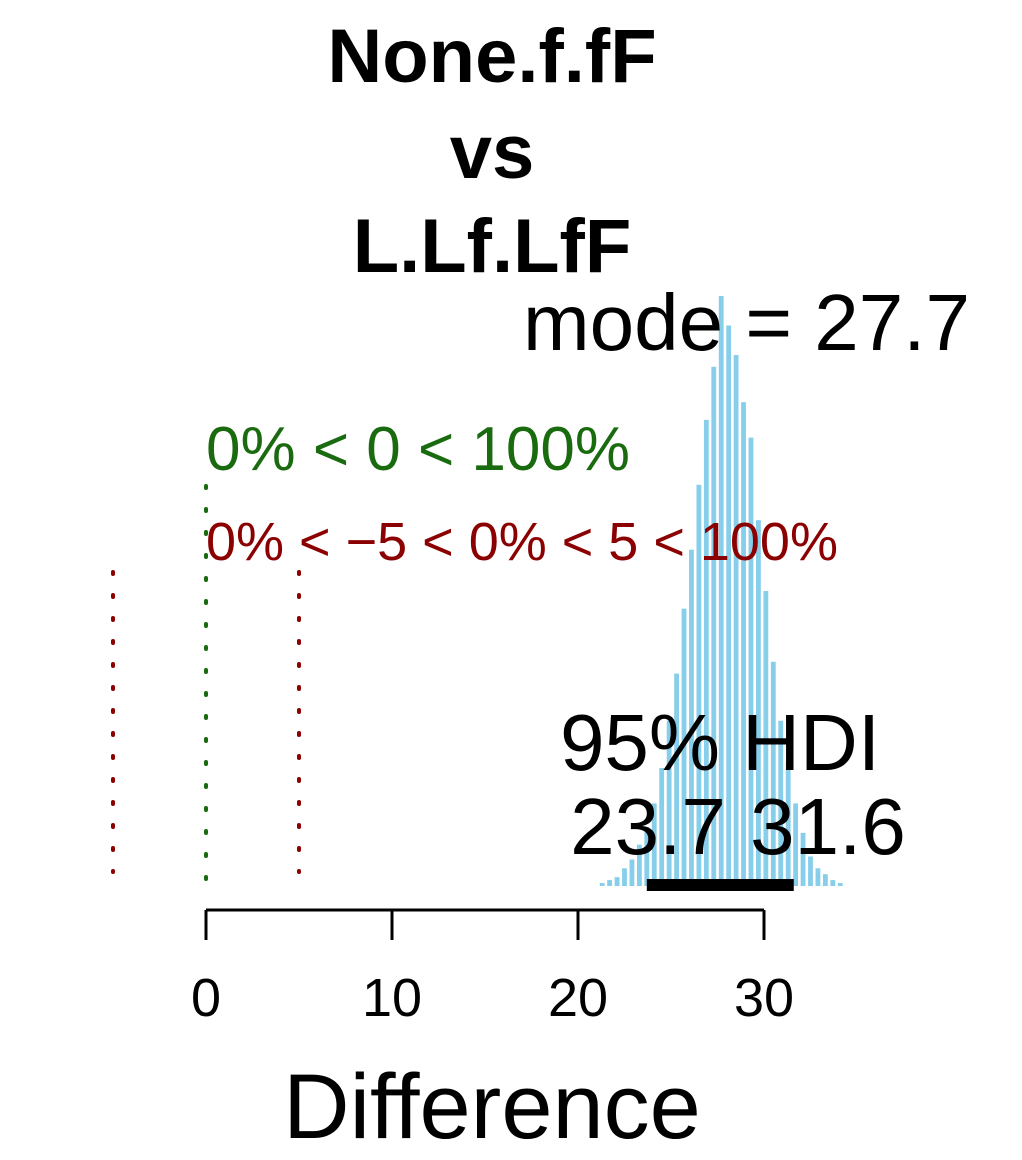  I want to click on x-axis-label: Difference, so click(492, 1107).